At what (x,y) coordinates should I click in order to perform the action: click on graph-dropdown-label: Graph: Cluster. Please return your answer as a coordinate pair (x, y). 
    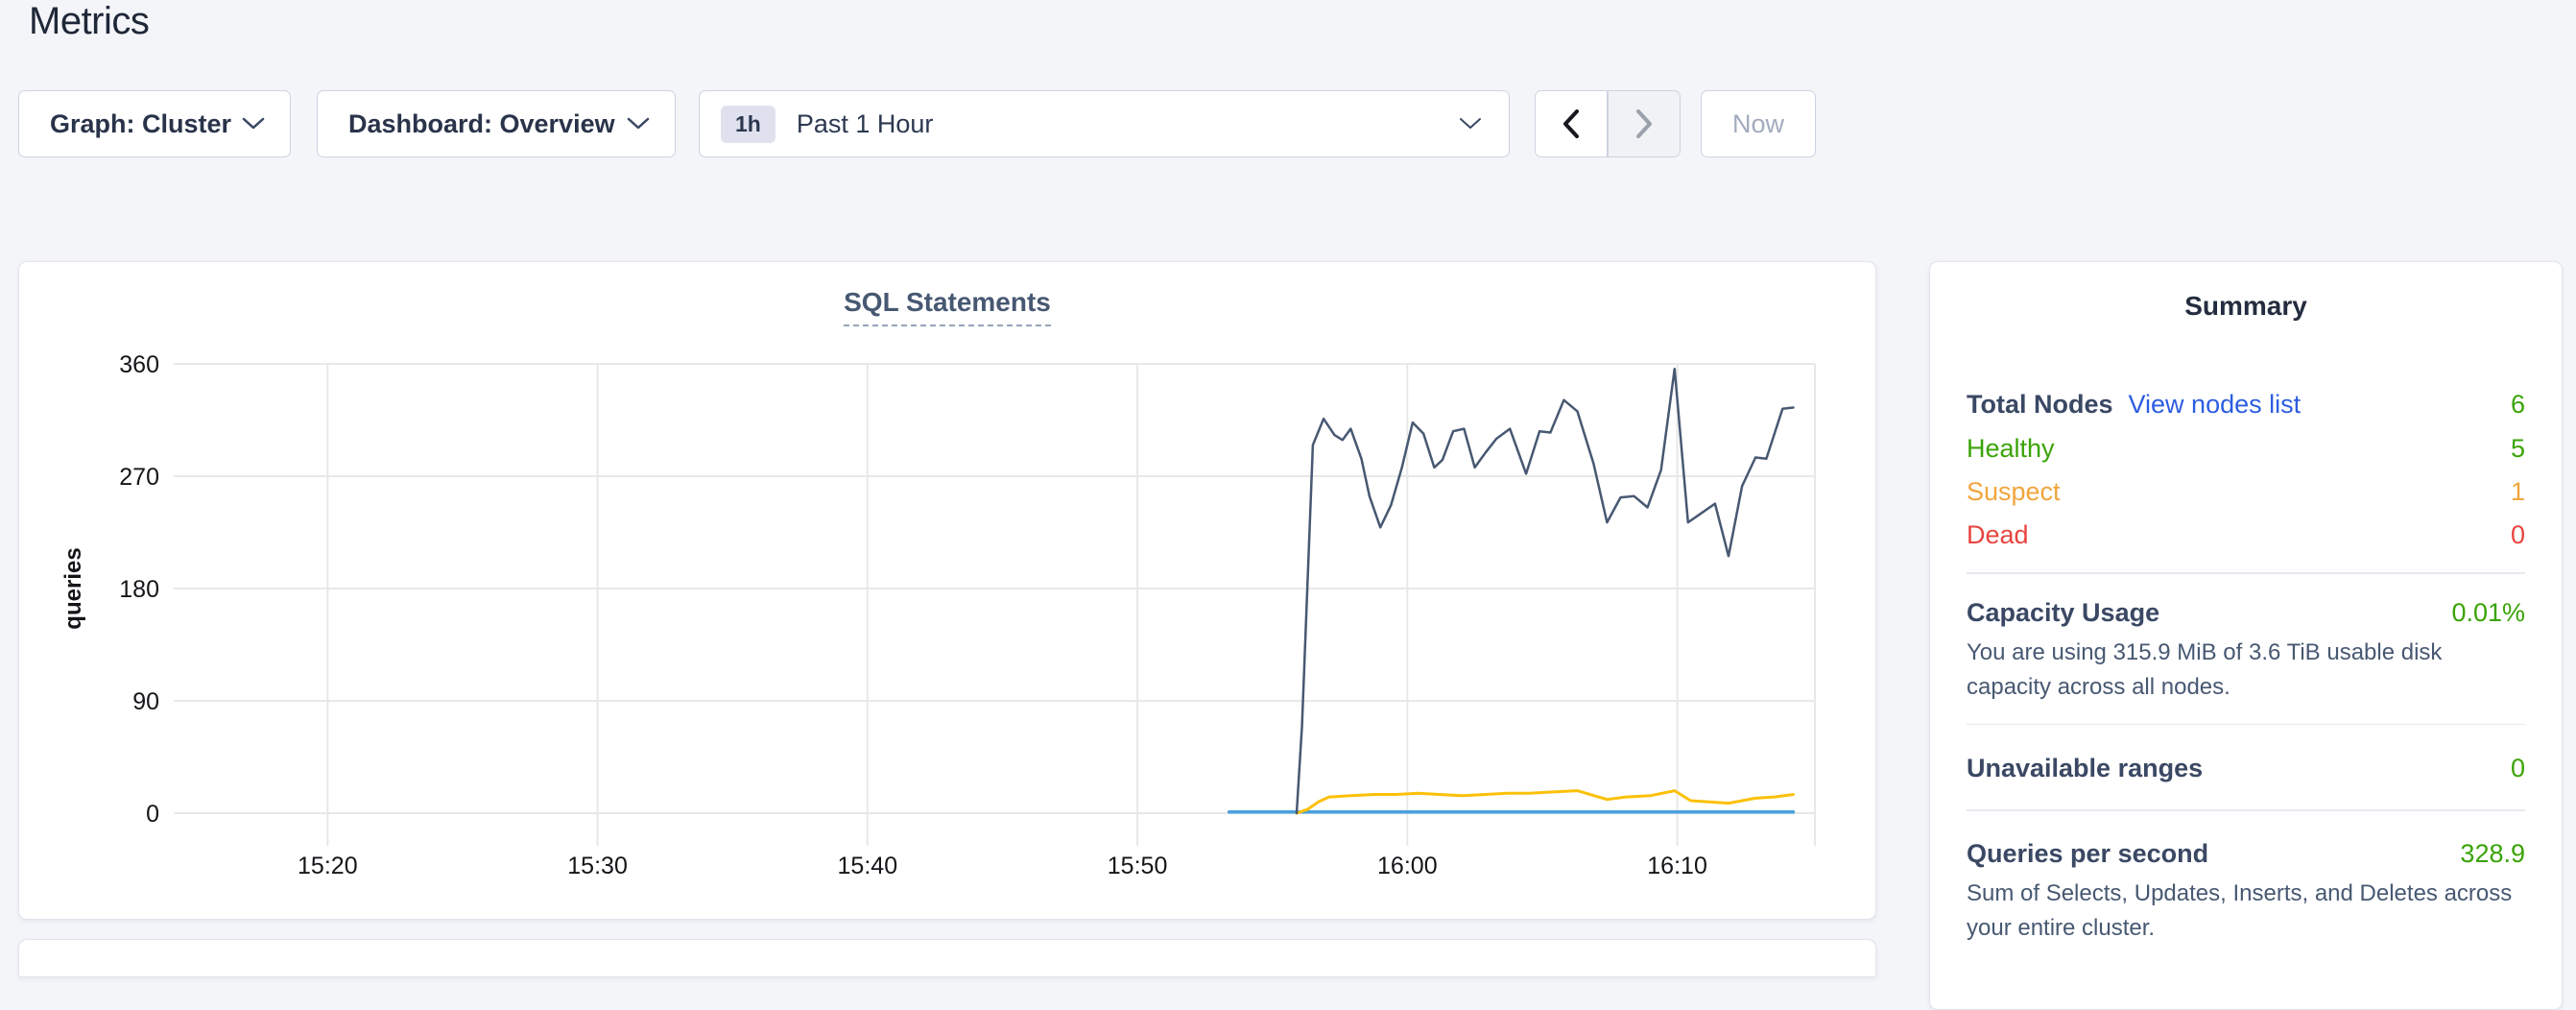
    Looking at the image, I should click on (141, 123).